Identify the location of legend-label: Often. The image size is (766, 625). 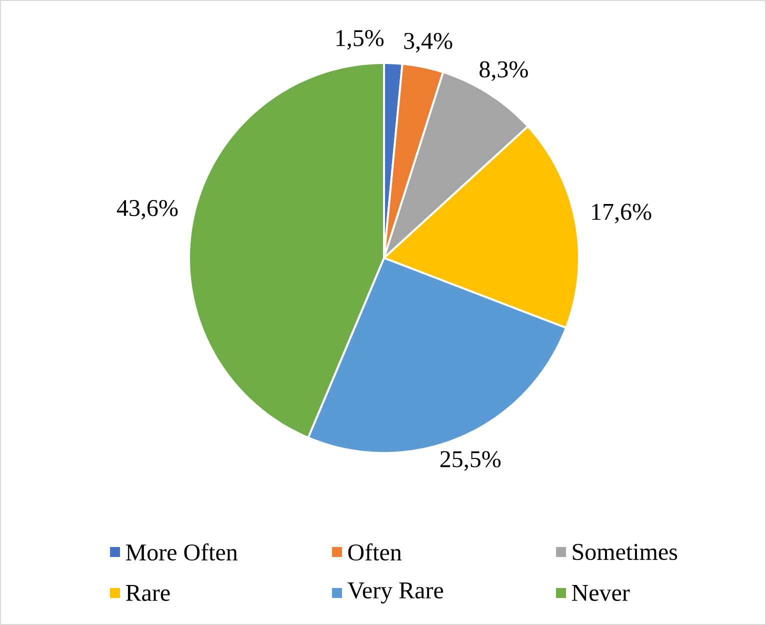
(375, 552).